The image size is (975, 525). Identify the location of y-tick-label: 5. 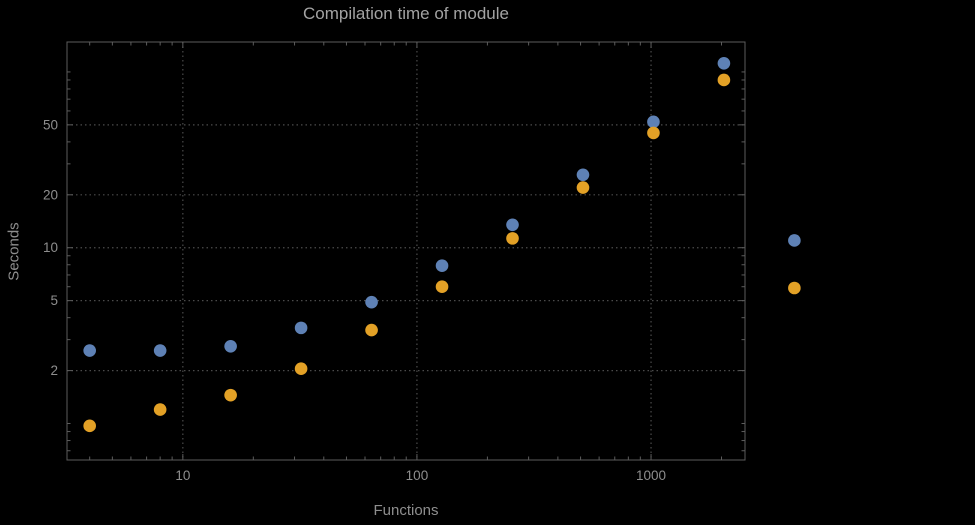
(54, 300).